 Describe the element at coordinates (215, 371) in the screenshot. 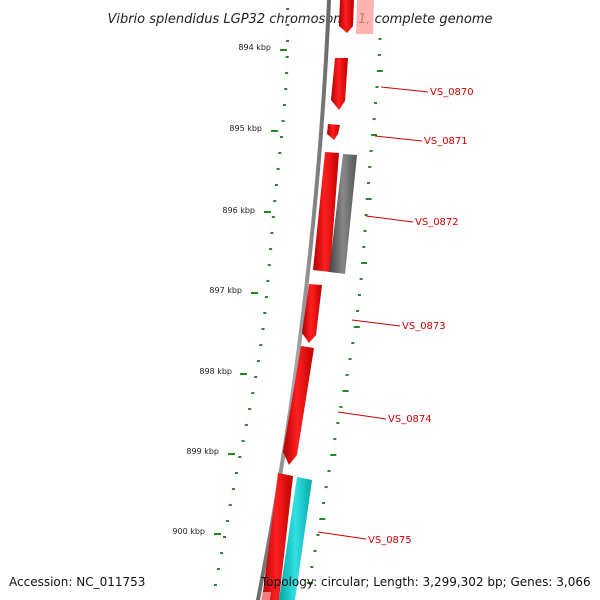

I see `scale-label-898: 898 kbp` at that location.